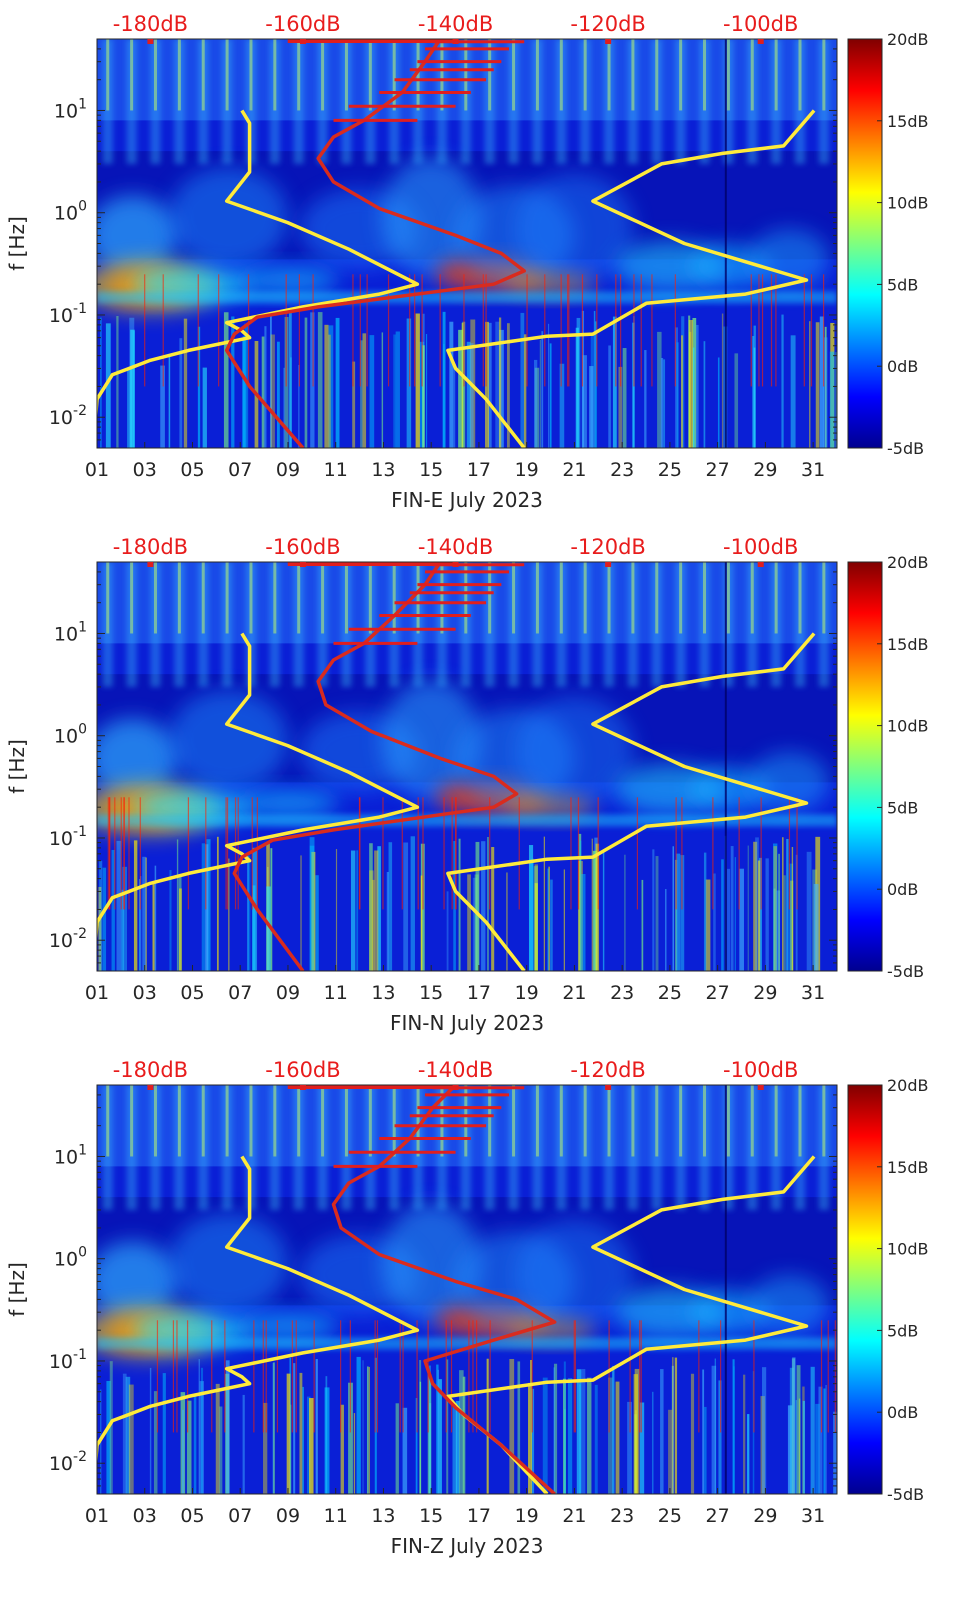 Image resolution: width=962 pixels, height=1599 pixels. I want to click on x-tick-label: 23, so click(622, 993).